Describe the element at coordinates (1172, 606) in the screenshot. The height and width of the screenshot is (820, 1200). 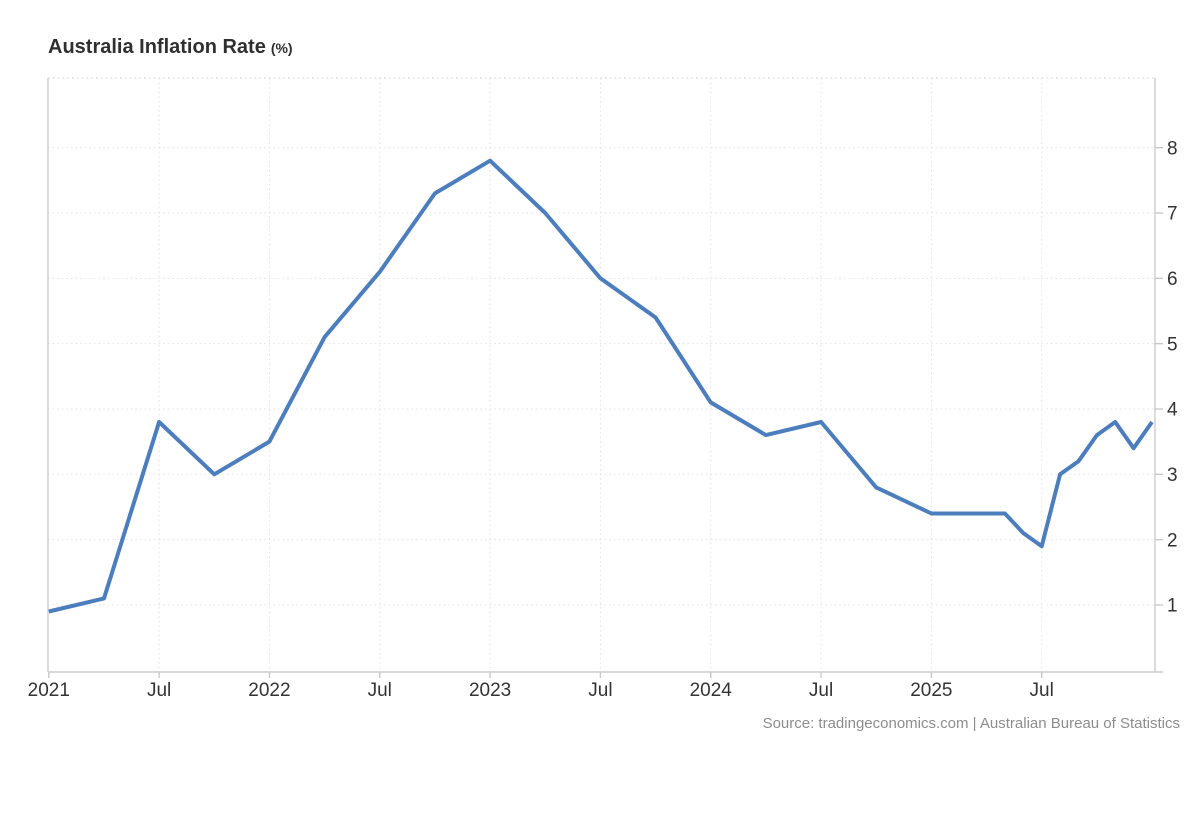
I see `y-axis-label: 1` at that location.